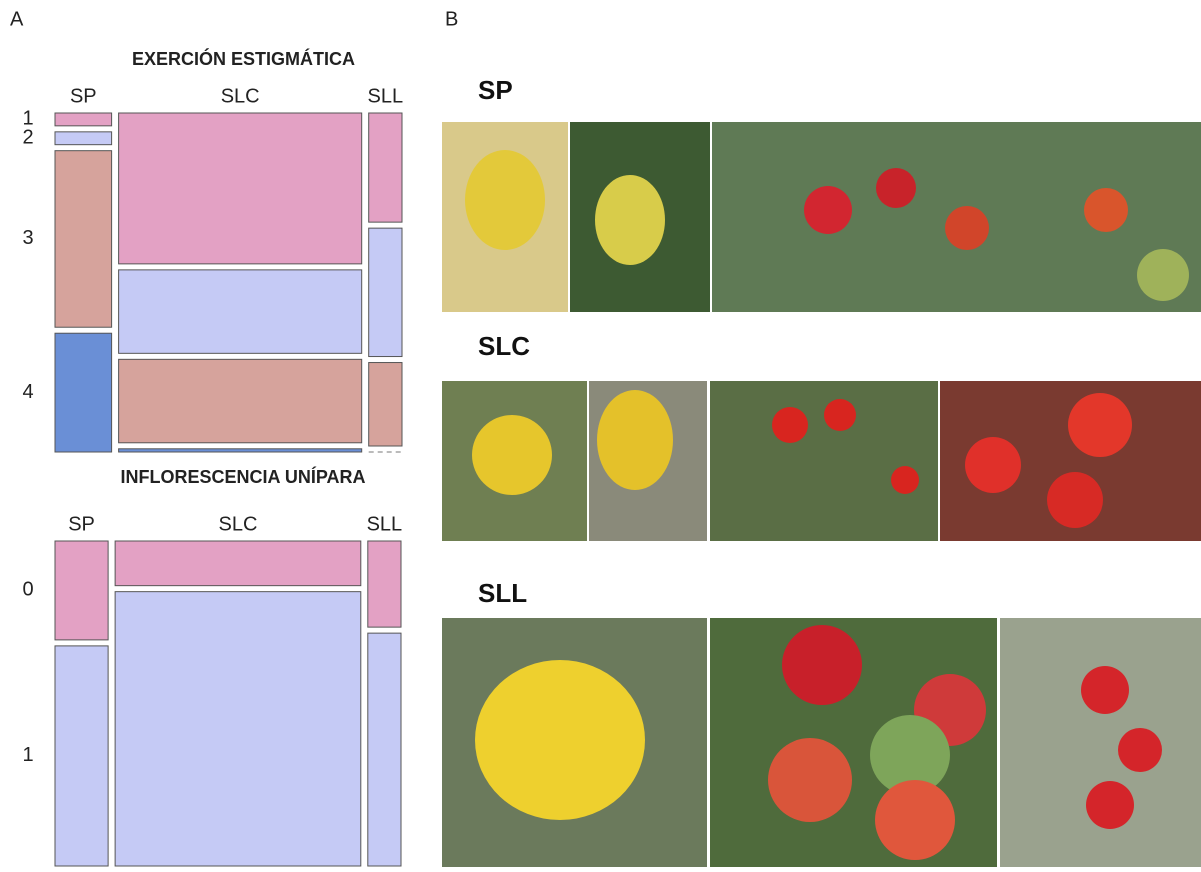 The image size is (1201, 872). Describe the element at coordinates (243, 58) in the screenshot. I see `mosaic-title: EXERCIÓN ESTIGMÁTICA` at that location.